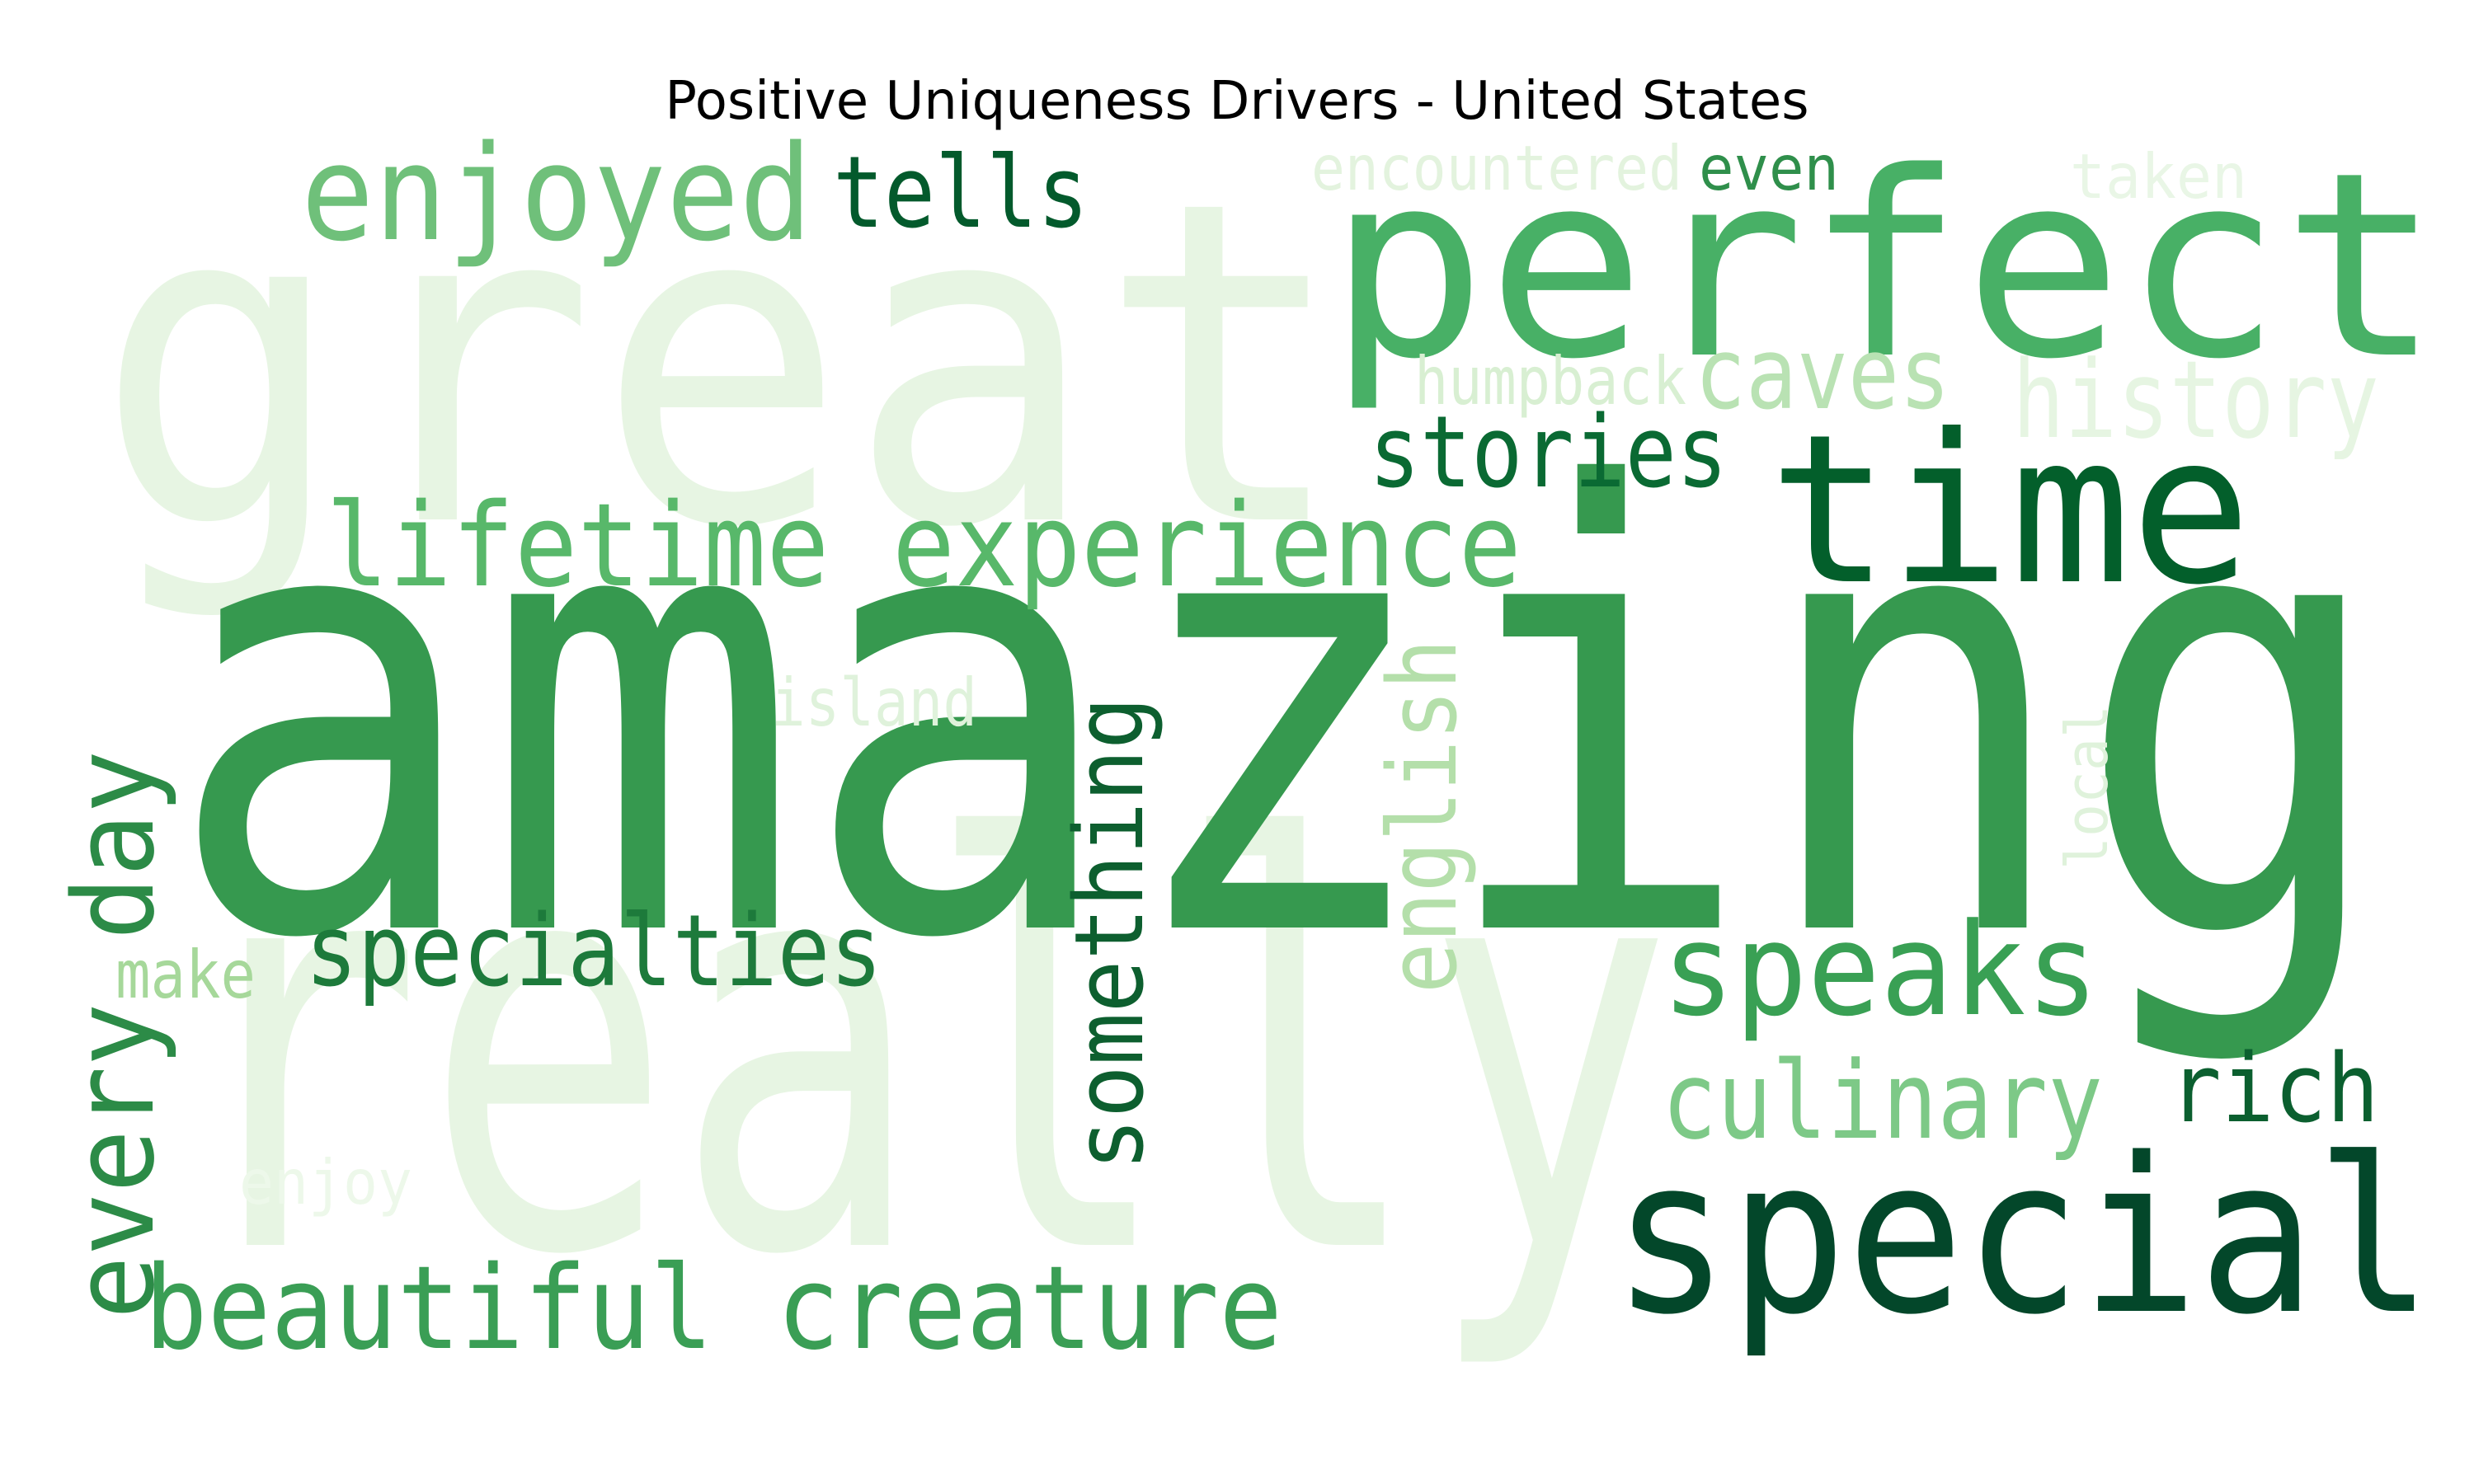 The height and width of the screenshot is (1484, 2474). What do you see at coordinates (961, 193) in the screenshot?
I see `cloud-word: tells` at bounding box center [961, 193].